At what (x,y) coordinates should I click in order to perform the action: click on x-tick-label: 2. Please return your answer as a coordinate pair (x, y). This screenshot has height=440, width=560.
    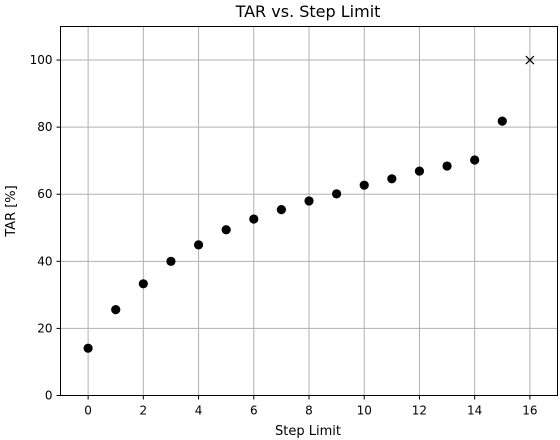
    Looking at the image, I should click on (144, 411).